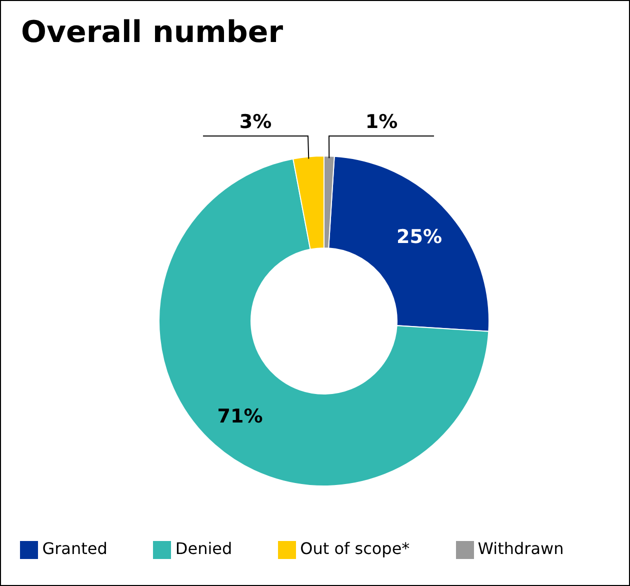 Image resolution: width=630 pixels, height=586 pixels. Describe the element at coordinates (203, 548) in the screenshot. I see `legend-label: Denied` at that location.